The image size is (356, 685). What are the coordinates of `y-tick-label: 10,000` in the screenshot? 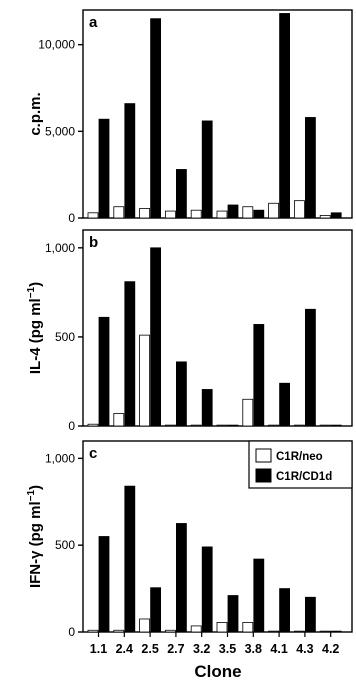 It's located at (56, 45).